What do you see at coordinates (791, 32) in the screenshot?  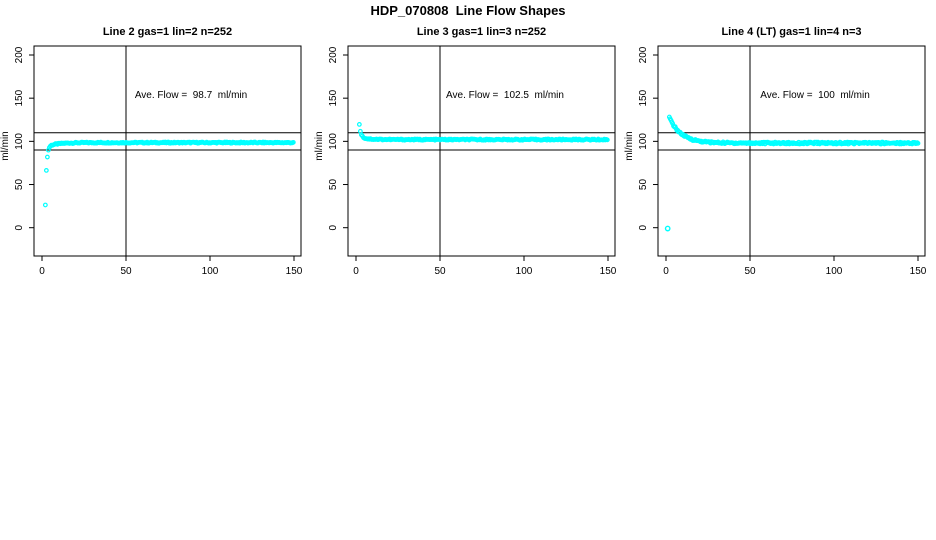 I see `panel-title-line4: Line 4 (LT) gas=1 lin=4 n=3` at bounding box center [791, 32].